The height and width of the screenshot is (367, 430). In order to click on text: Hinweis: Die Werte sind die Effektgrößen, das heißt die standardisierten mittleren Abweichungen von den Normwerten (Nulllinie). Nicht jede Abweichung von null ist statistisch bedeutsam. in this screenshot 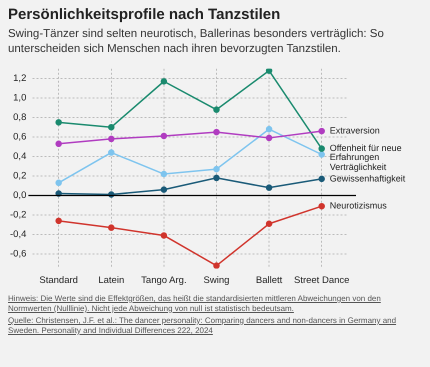, I will do `click(195, 304)`.